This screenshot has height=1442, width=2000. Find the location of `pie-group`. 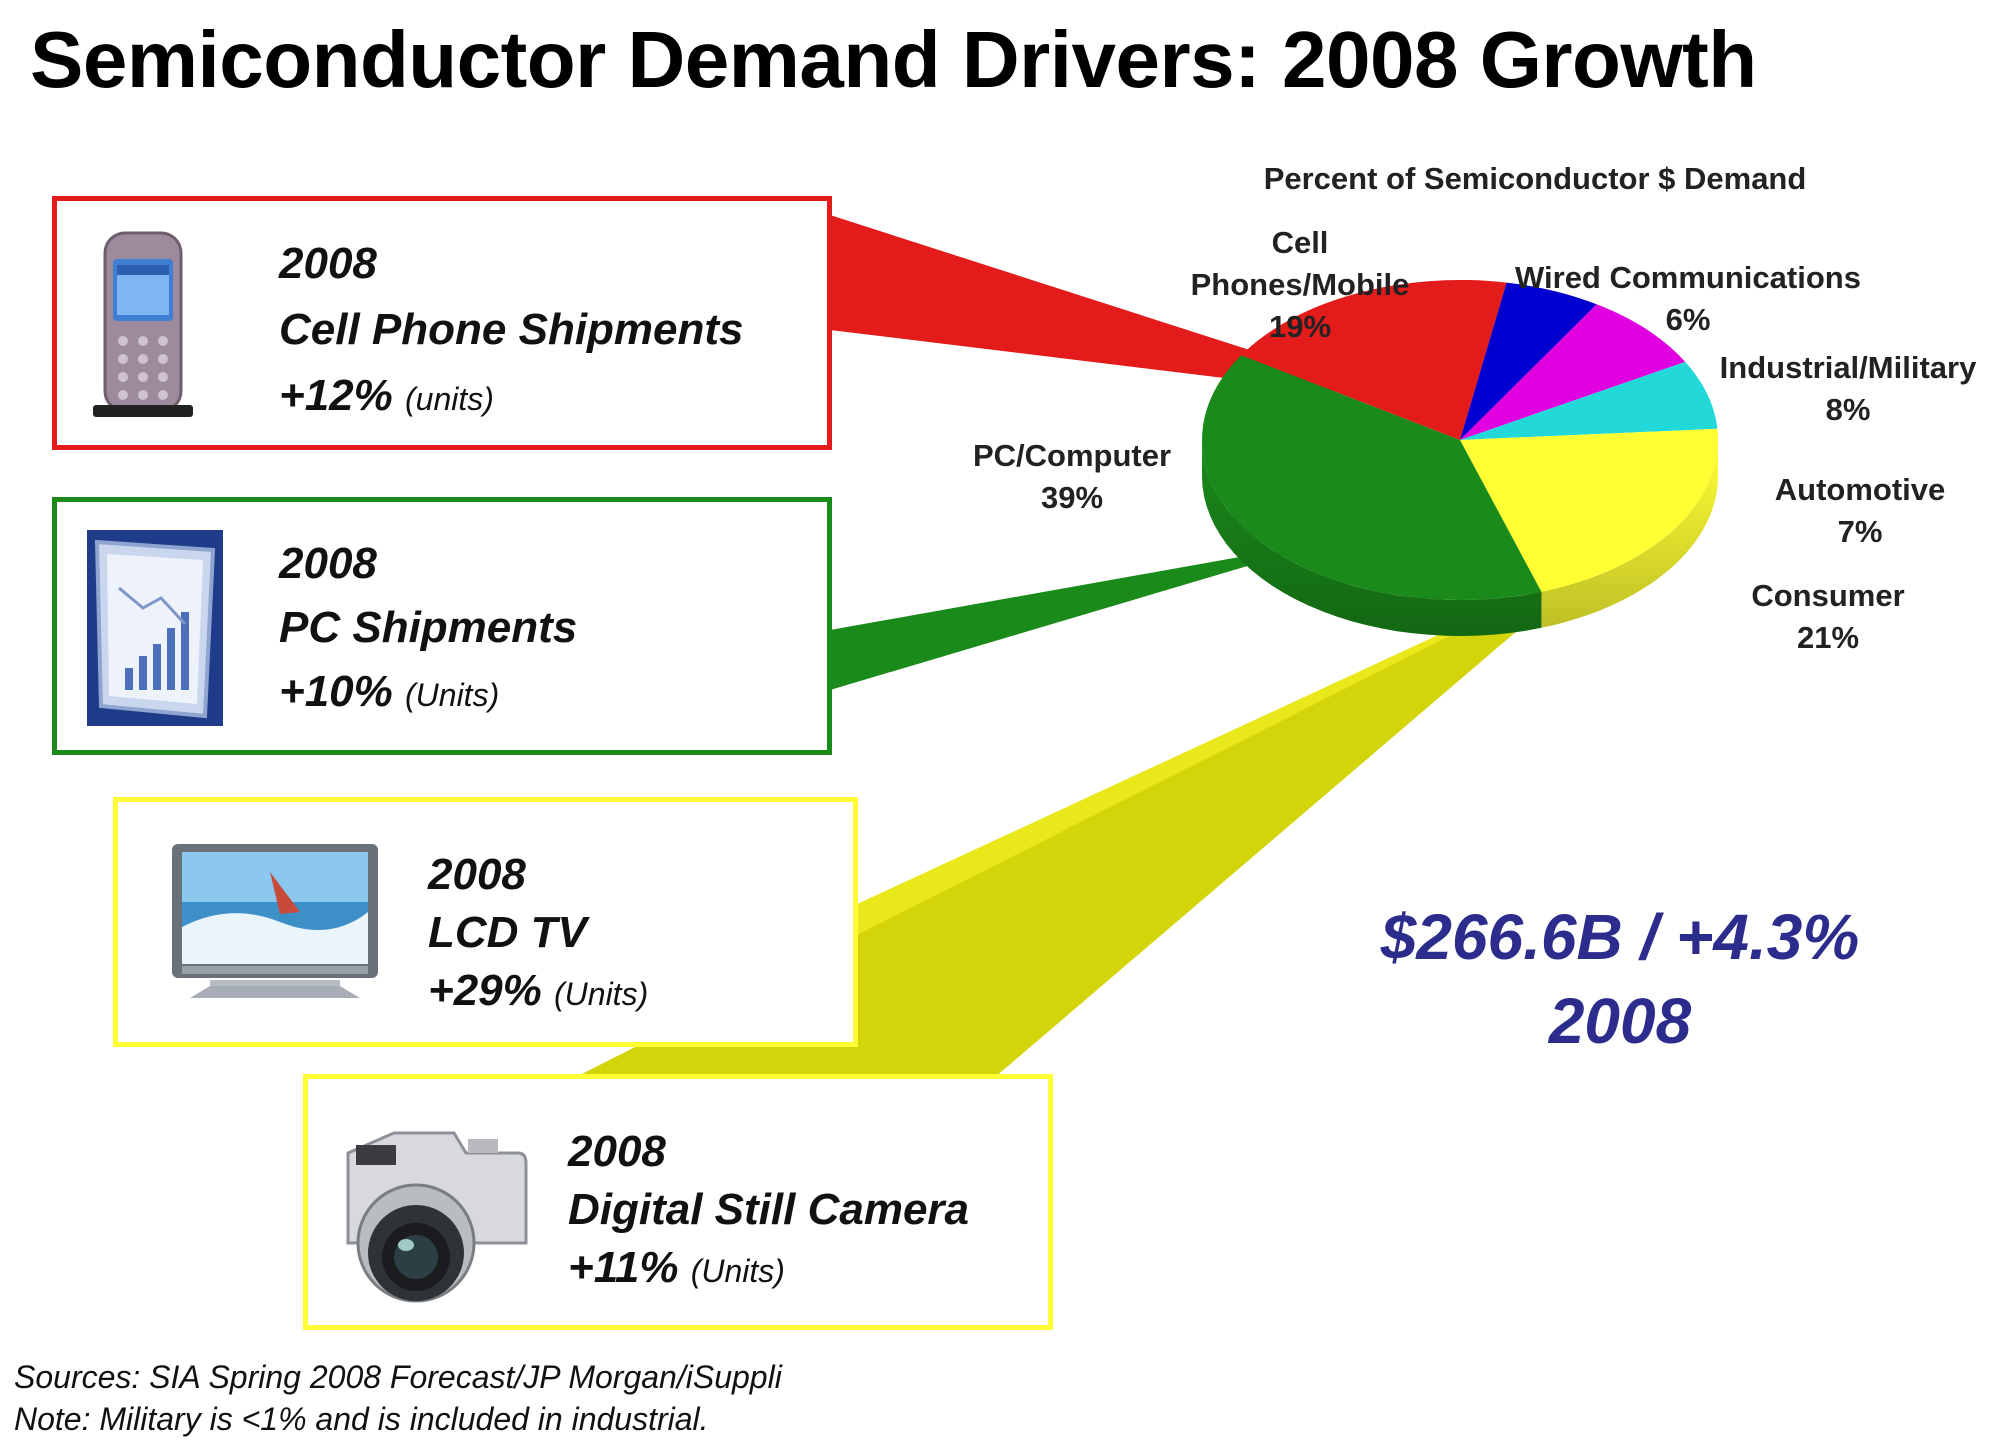

pie-group is located at coordinates (1460, 457).